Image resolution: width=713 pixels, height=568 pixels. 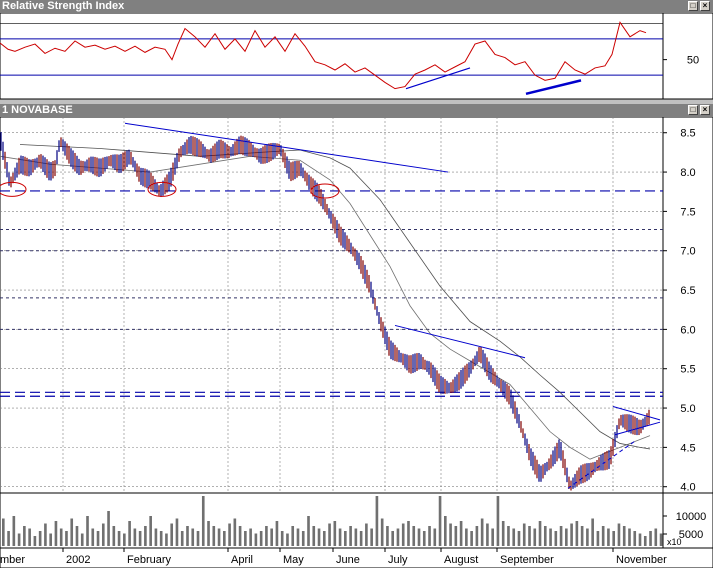 I want to click on rsi-close-button: ×, so click(x=705, y=6).